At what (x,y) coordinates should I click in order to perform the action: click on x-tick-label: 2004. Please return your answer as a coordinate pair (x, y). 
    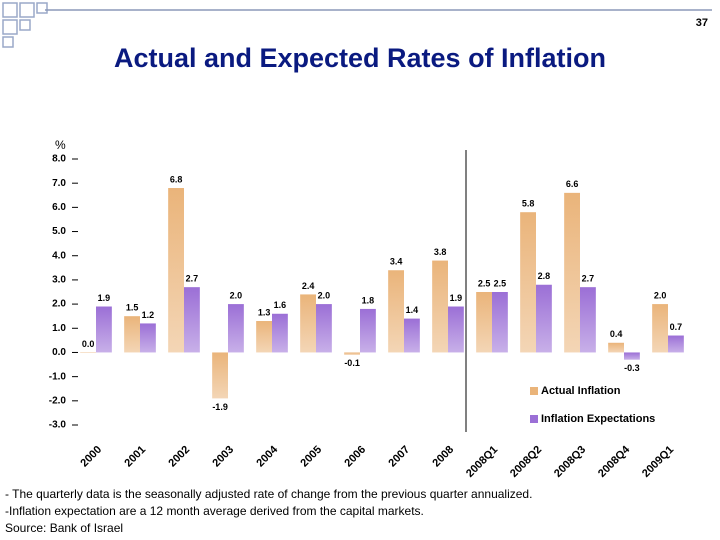
    Looking at the image, I should click on (267, 456).